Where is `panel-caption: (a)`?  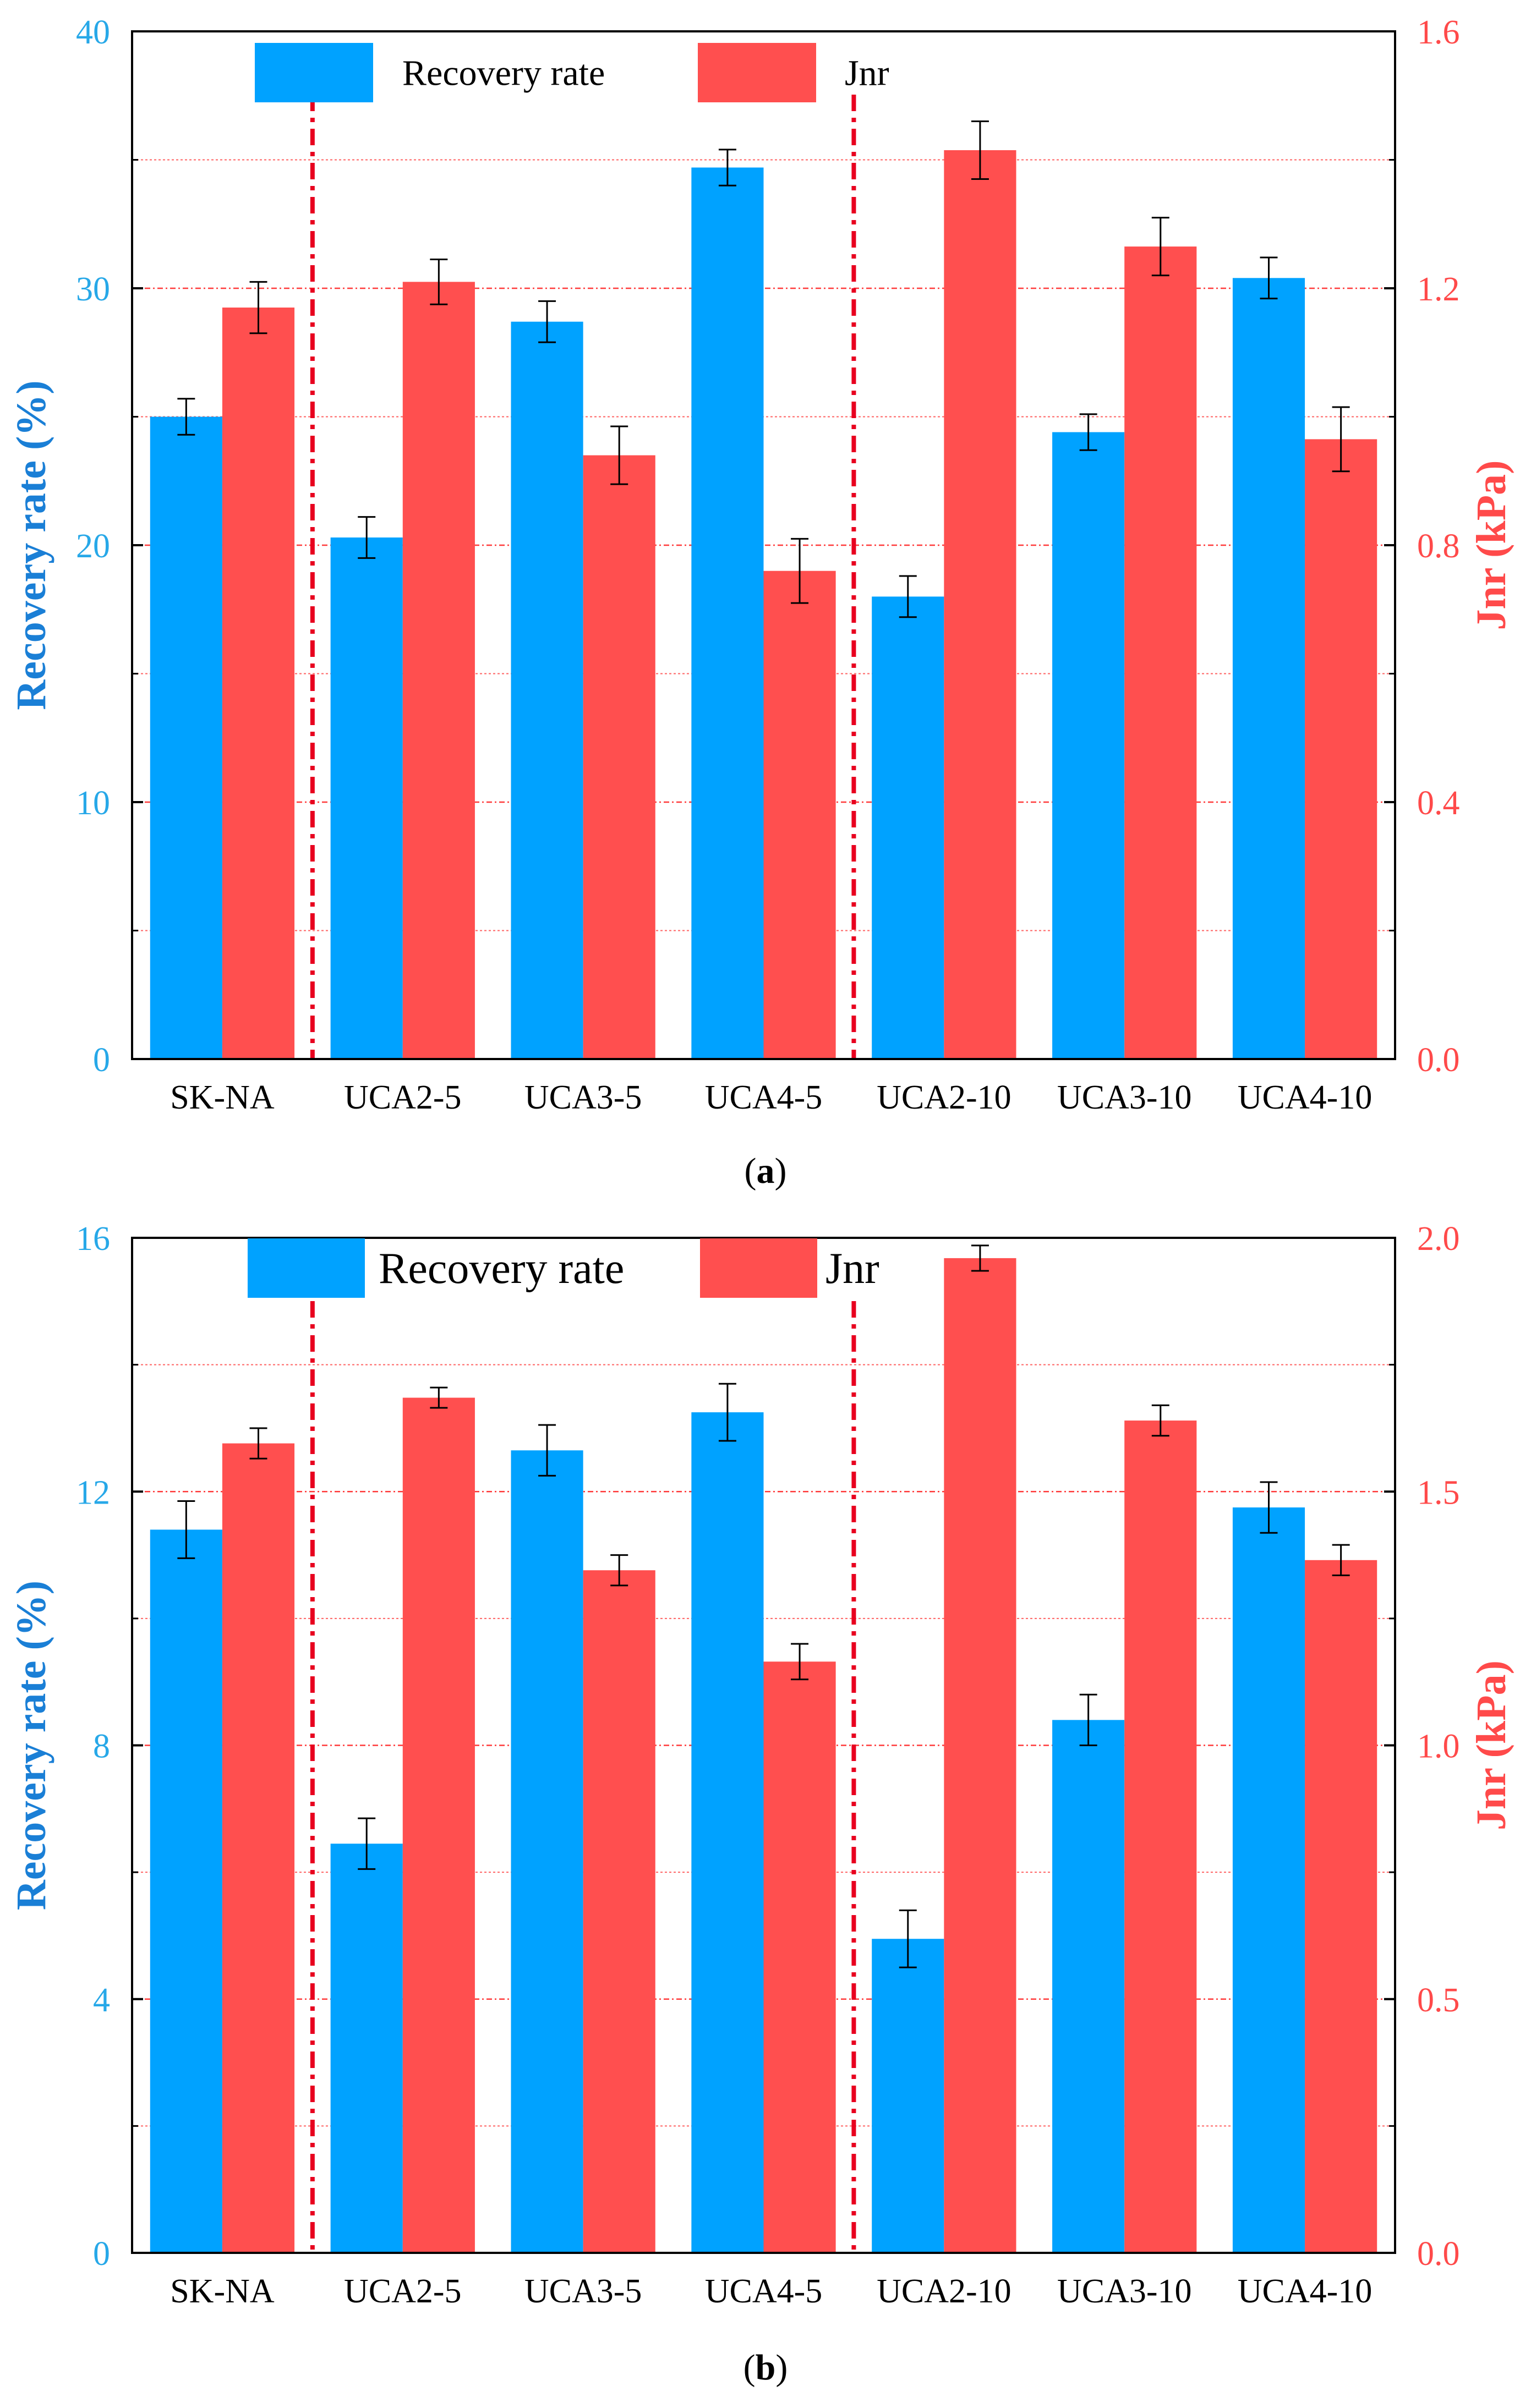 panel-caption: (a) is located at coordinates (766, 1171).